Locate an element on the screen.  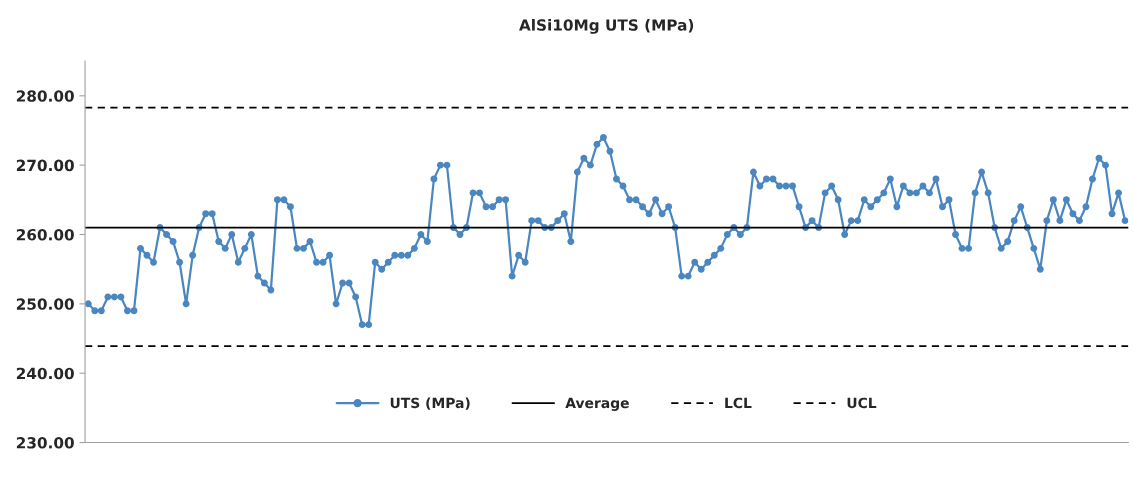
legend-label: Average is located at coordinates (597, 404).